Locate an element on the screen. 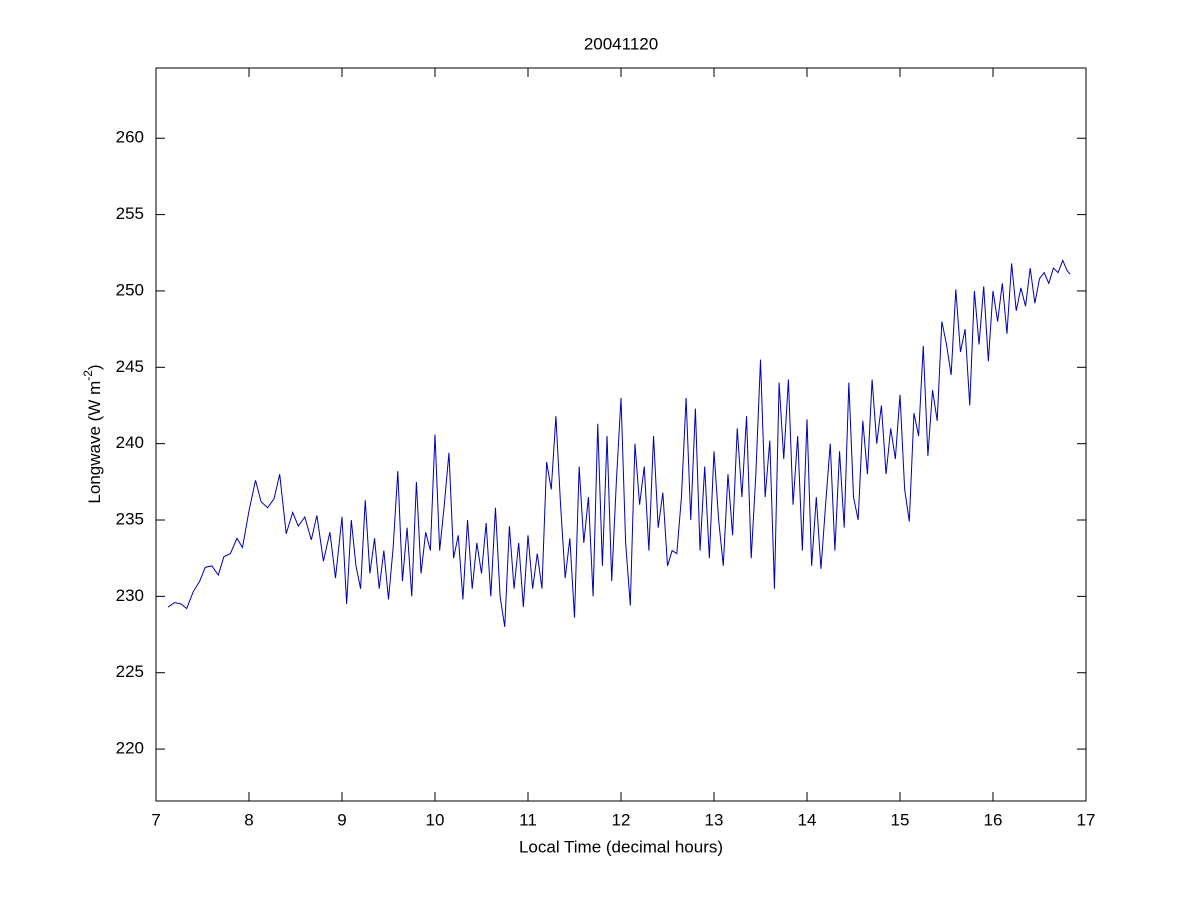 The height and width of the screenshot is (900, 1200). x-tick-label: 14 is located at coordinates (807, 819).